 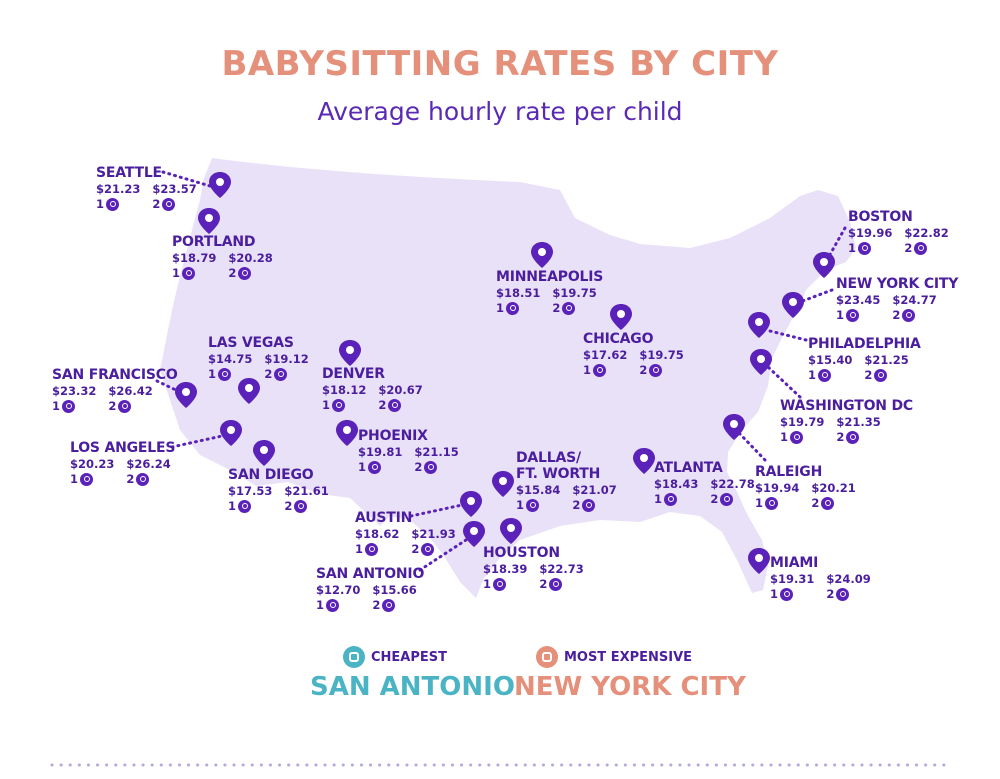 What do you see at coordinates (74, 391) in the screenshot?
I see `rate-one-child: $23.32` at bounding box center [74, 391].